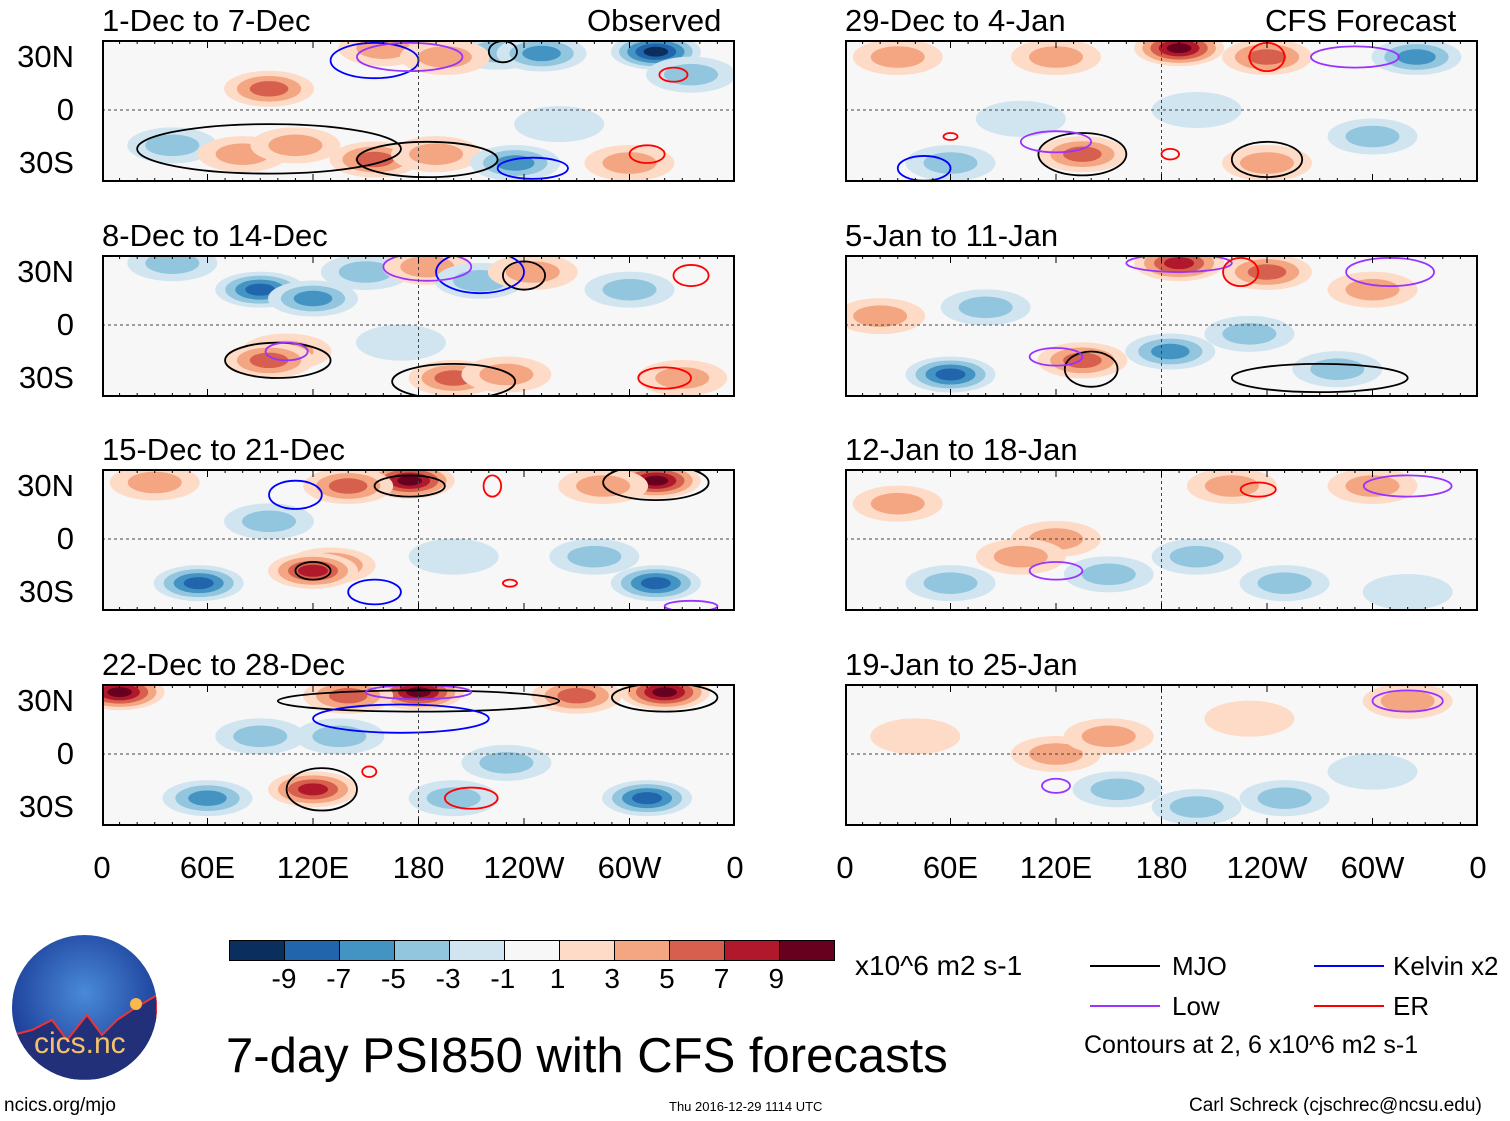 The height and width of the screenshot is (1121, 1510). What do you see at coordinates (1125, 966) in the screenshot?
I see `legend-mjo-line` at bounding box center [1125, 966].